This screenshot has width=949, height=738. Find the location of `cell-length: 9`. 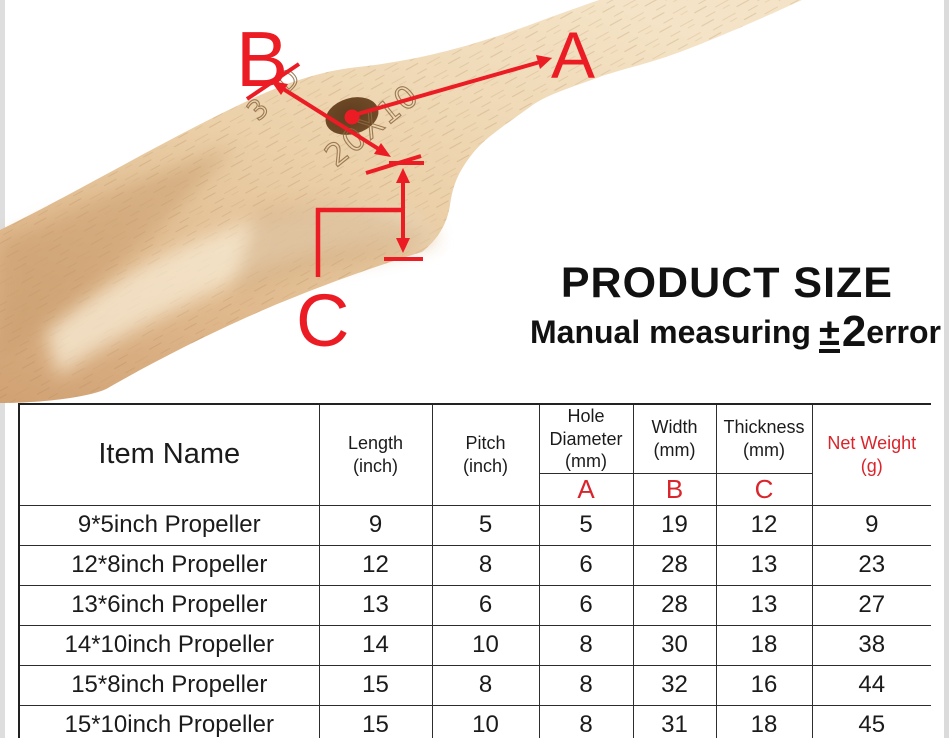

cell-length: 9 is located at coordinates (375, 525).